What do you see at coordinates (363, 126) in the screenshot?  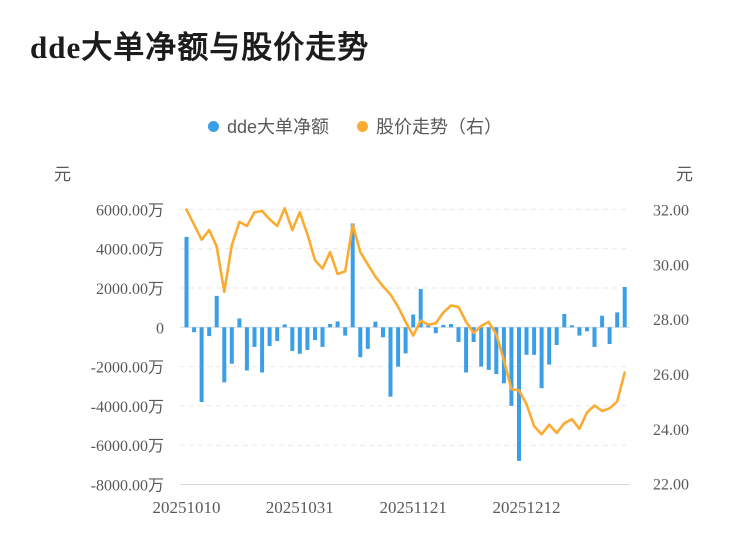 I see `legend-dot-orange-icon` at bounding box center [363, 126].